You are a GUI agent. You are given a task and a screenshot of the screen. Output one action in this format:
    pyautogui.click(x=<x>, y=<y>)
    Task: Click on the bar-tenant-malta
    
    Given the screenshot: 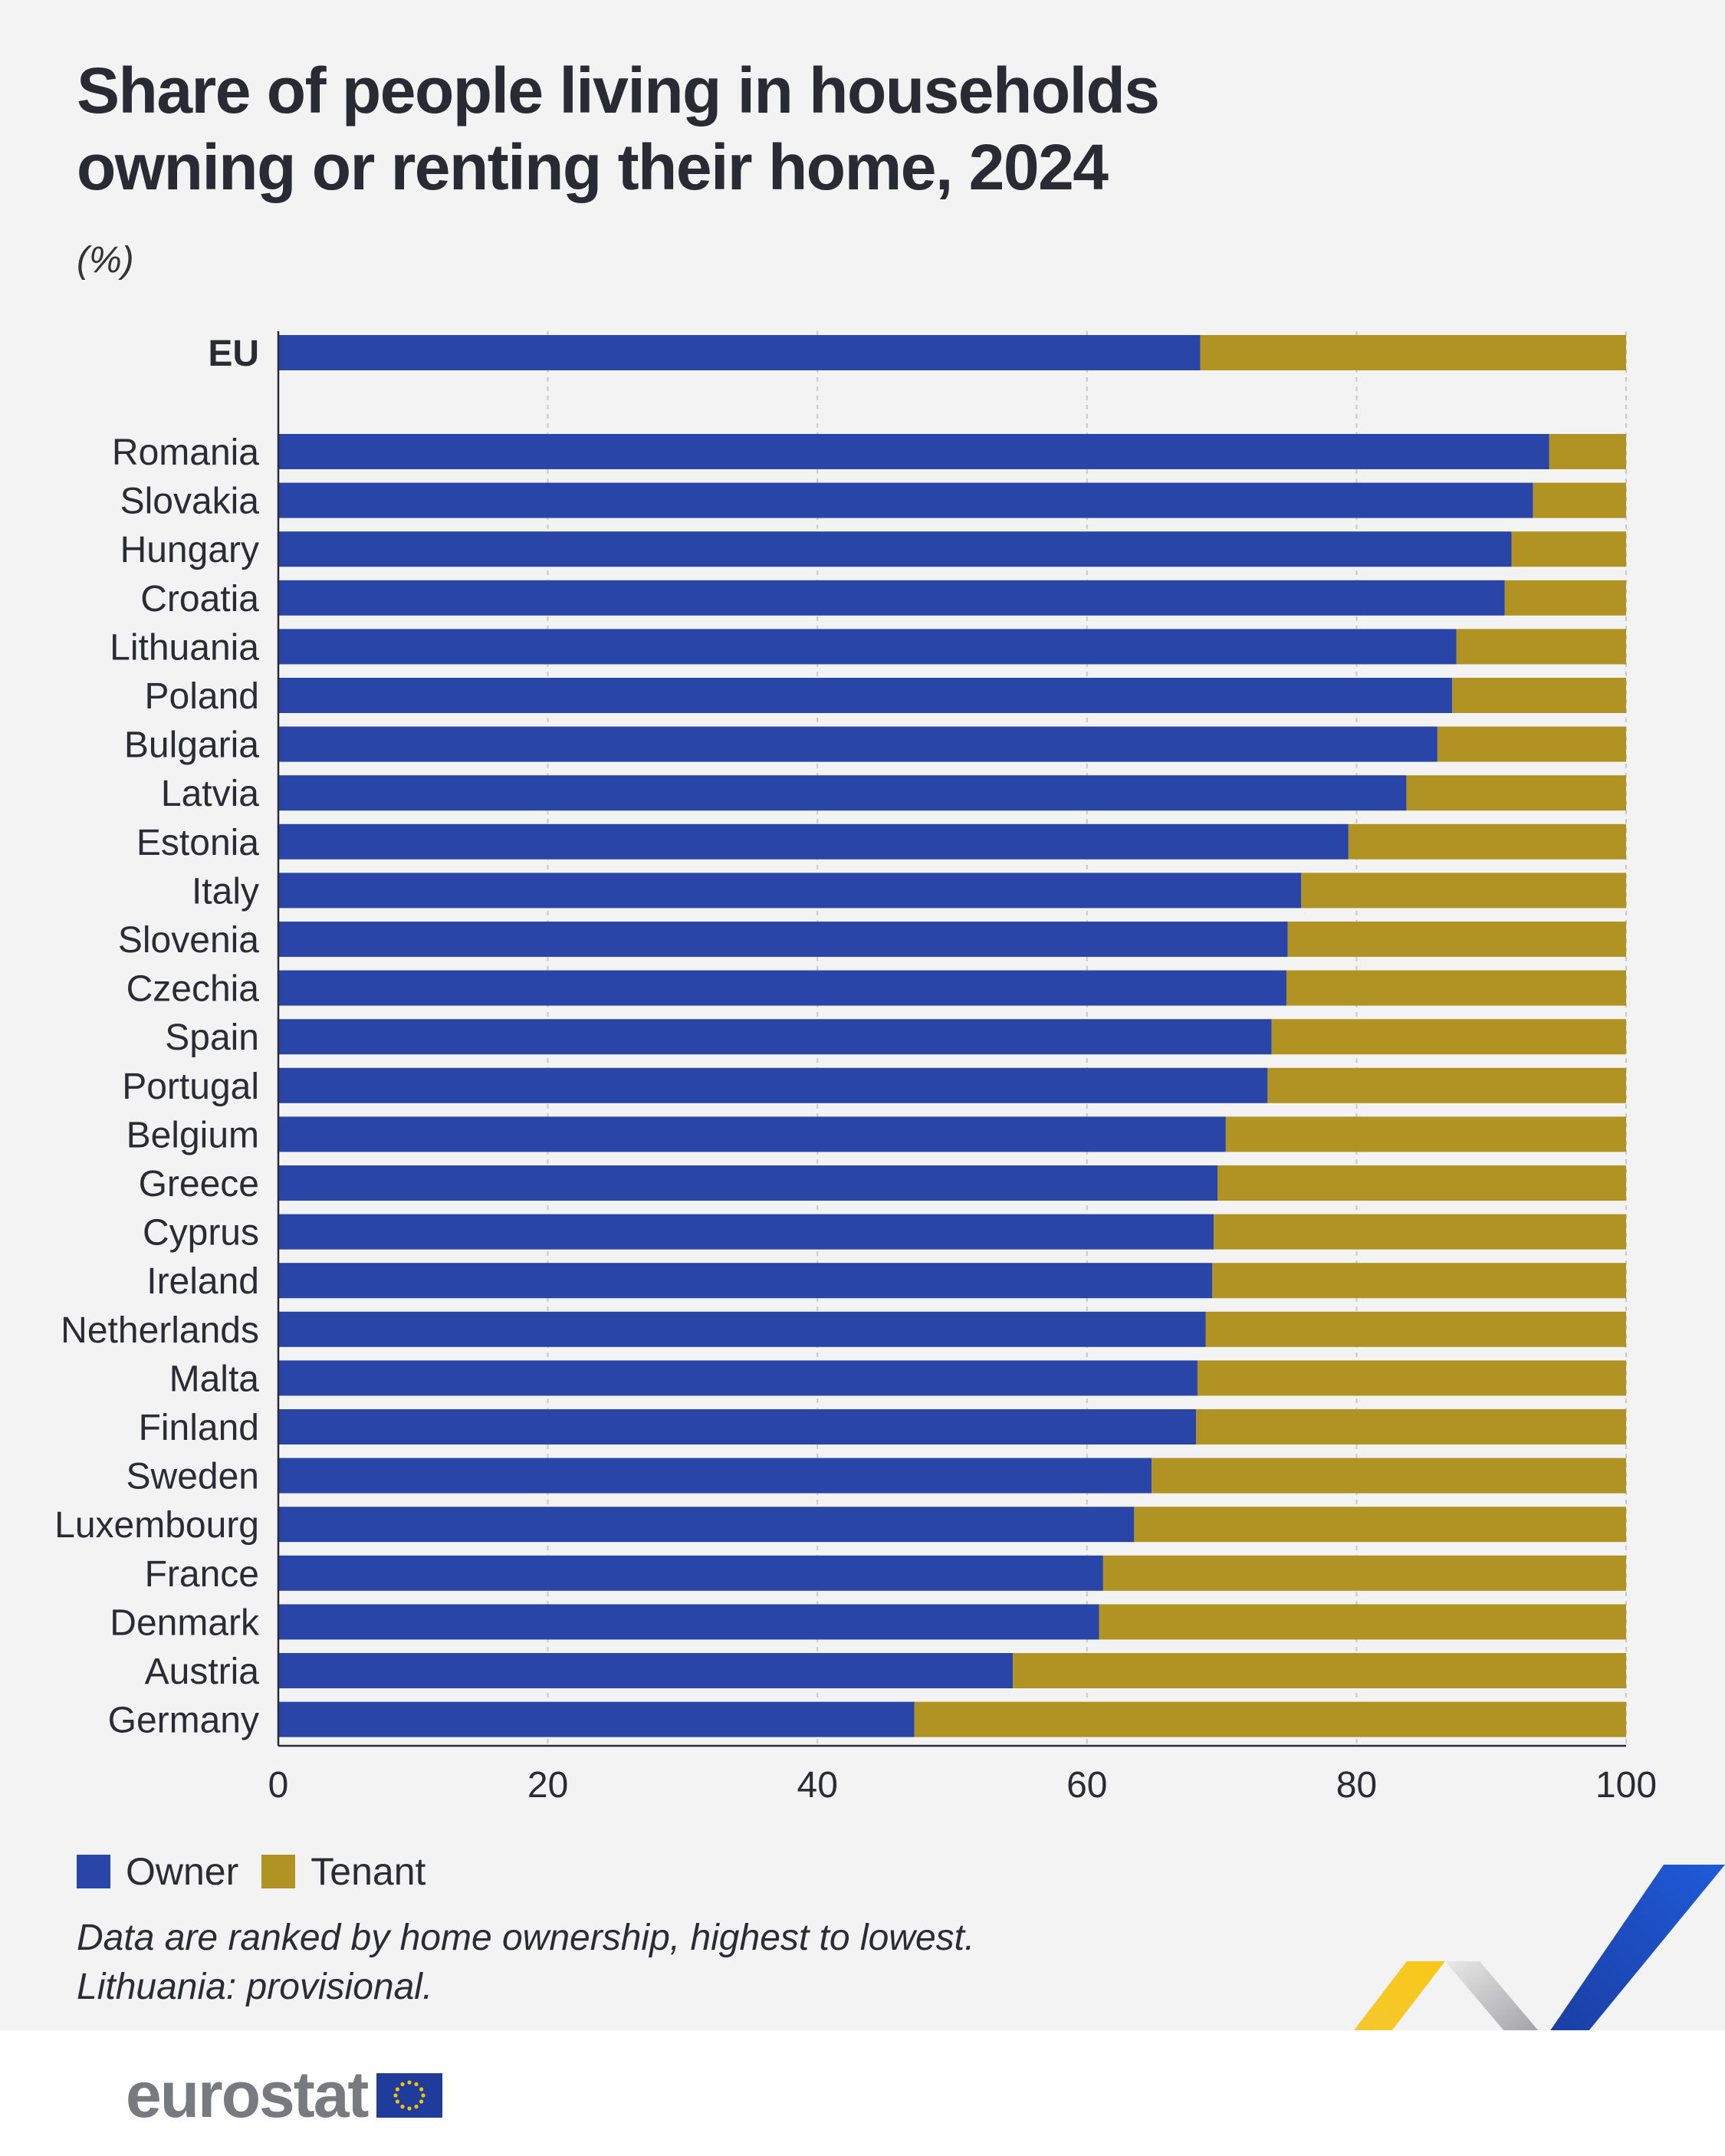 What is the action you would take?
    pyautogui.click(x=1412, y=1378)
    